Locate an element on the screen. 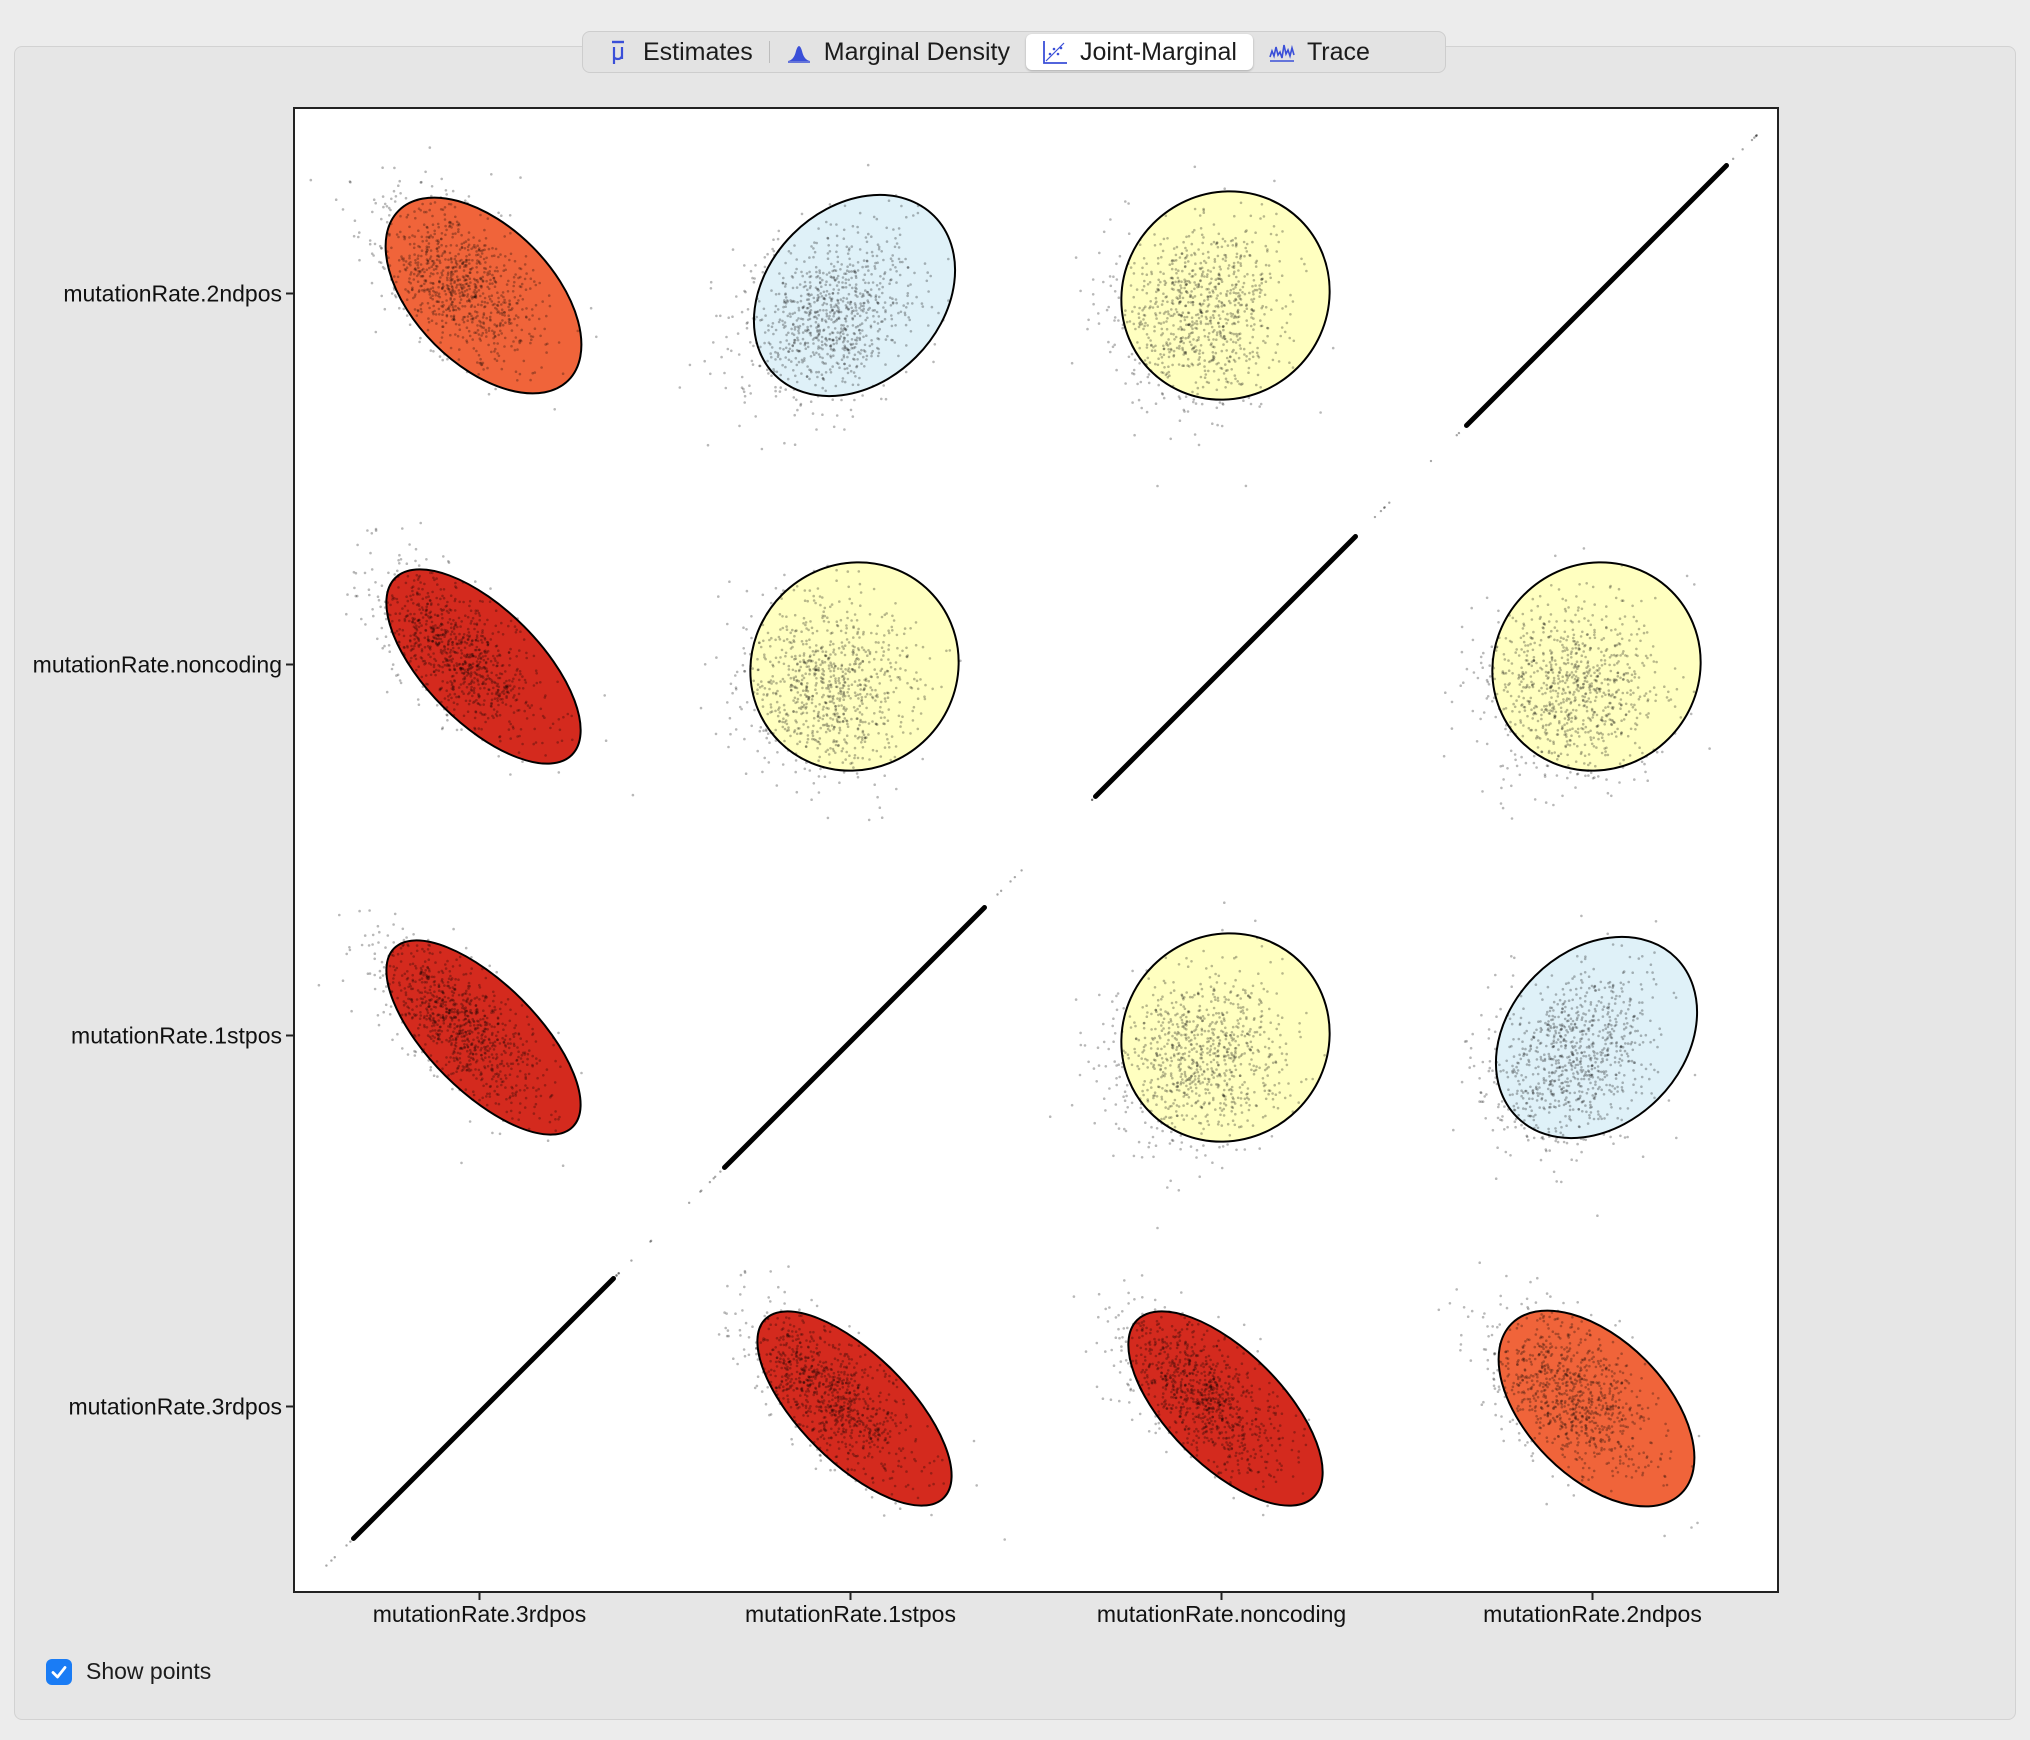  tab-estimates: Estimates is located at coordinates (679, 52).